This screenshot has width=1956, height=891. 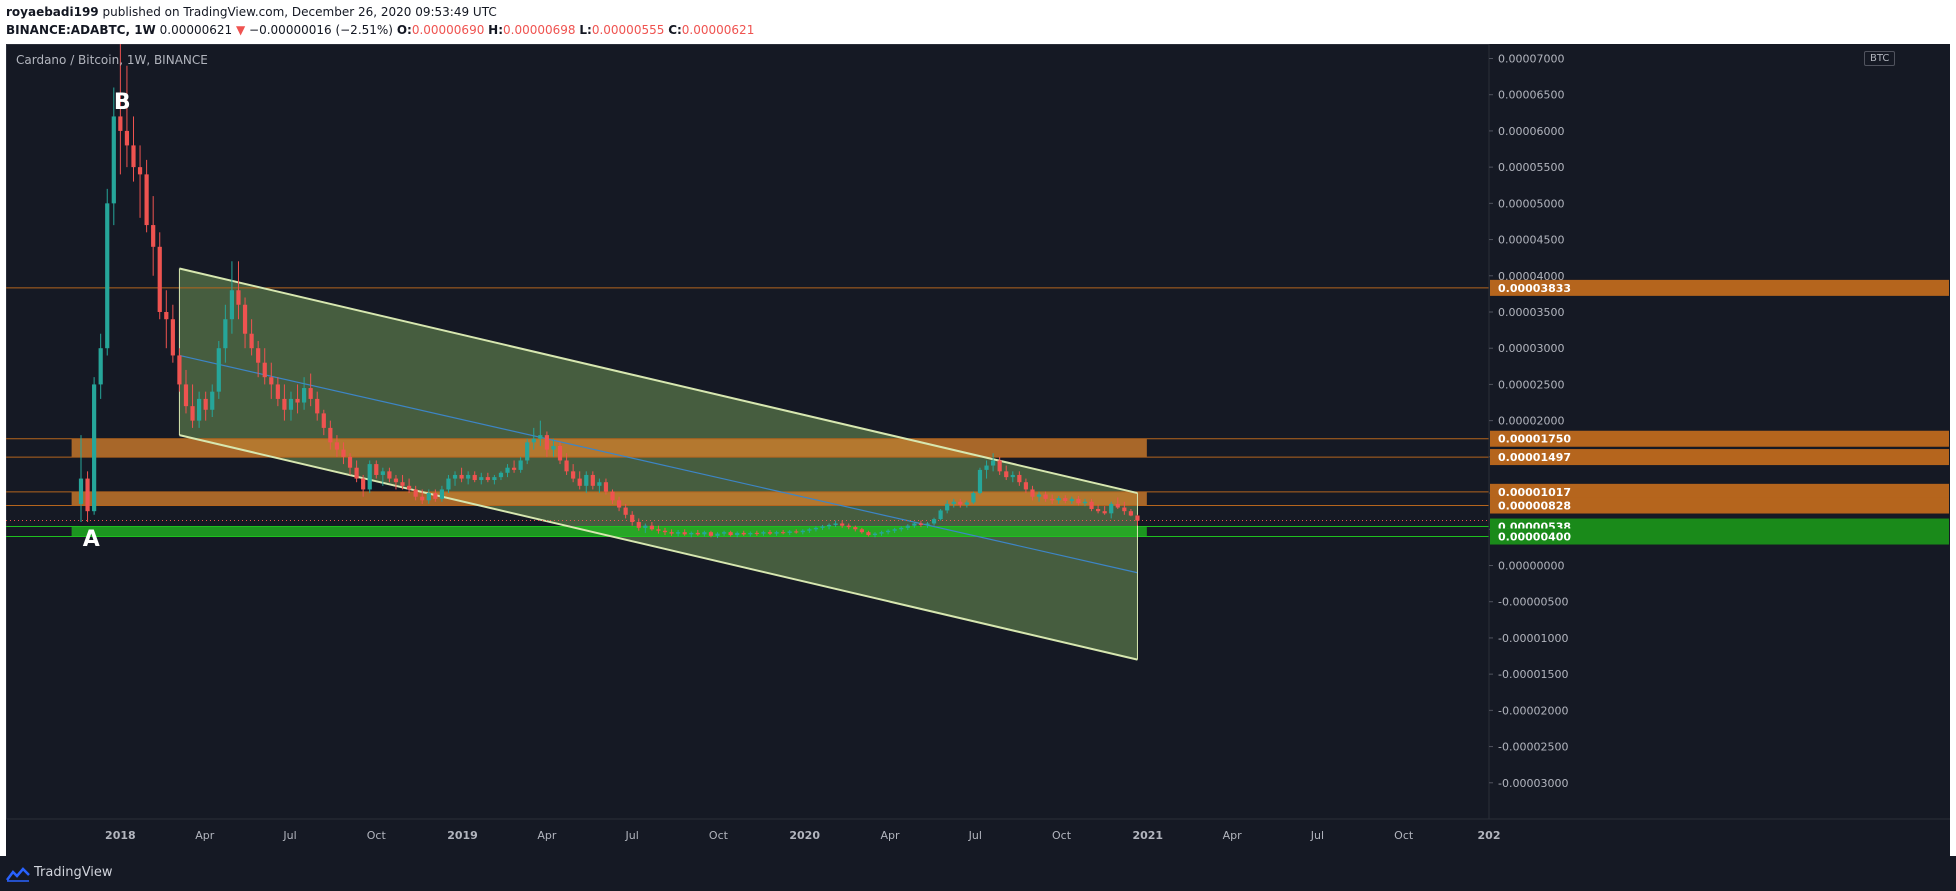 I want to click on author-name: royaebadi199, so click(x=52, y=12).